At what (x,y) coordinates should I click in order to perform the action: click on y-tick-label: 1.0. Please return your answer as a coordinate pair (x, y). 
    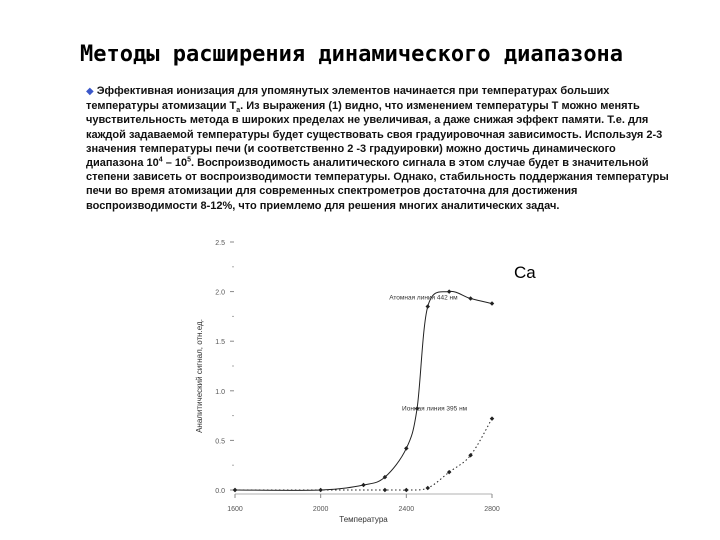
    Looking at the image, I should click on (220, 392).